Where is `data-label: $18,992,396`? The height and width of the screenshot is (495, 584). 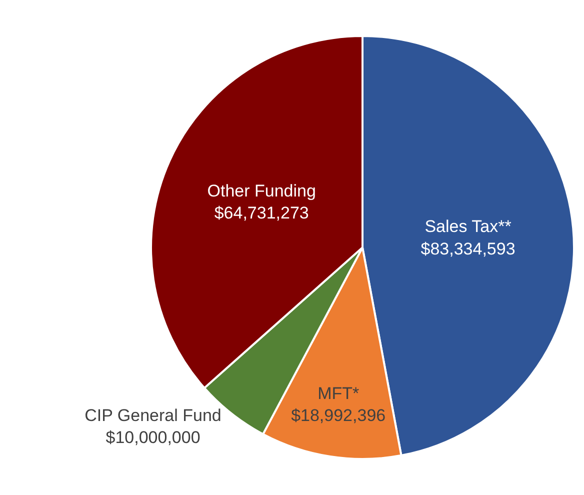 data-label: $18,992,396 is located at coordinates (338, 416).